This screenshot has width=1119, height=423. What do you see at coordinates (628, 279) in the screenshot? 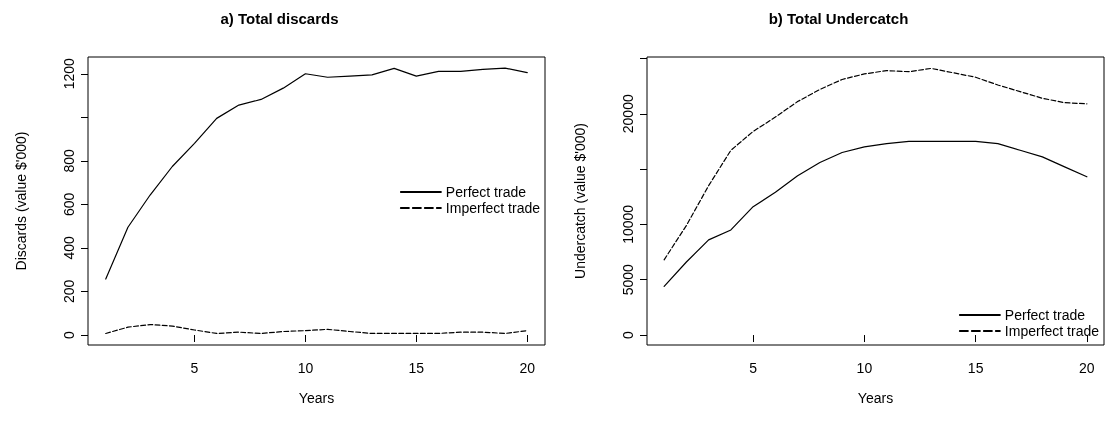
I see `y-tick-label: 5000` at bounding box center [628, 279].